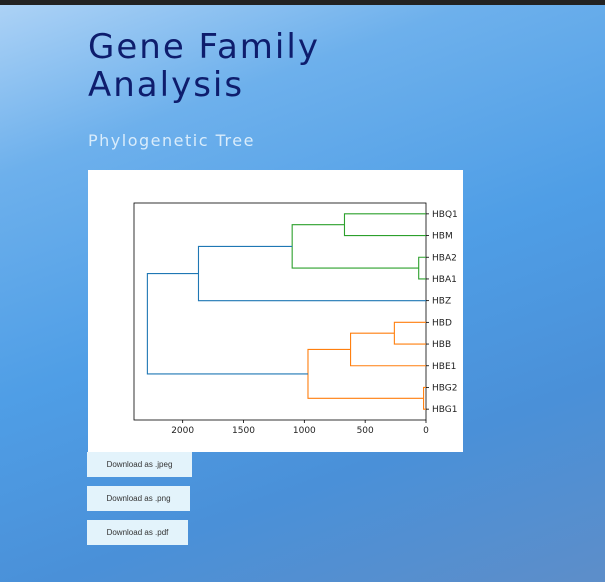  What do you see at coordinates (139, 464) in the screenshot?
I see `download-jpeg-button: Download as .jpeg` at bounding box center [139, 464].